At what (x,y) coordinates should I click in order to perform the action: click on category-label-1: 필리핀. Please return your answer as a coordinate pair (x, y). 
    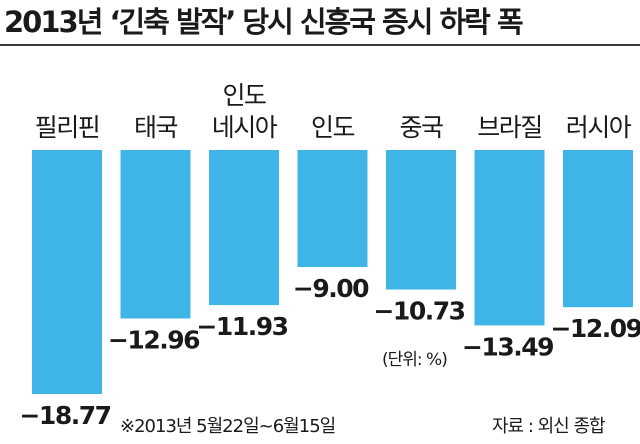
    Looking at the image, I should click on (67, 127).